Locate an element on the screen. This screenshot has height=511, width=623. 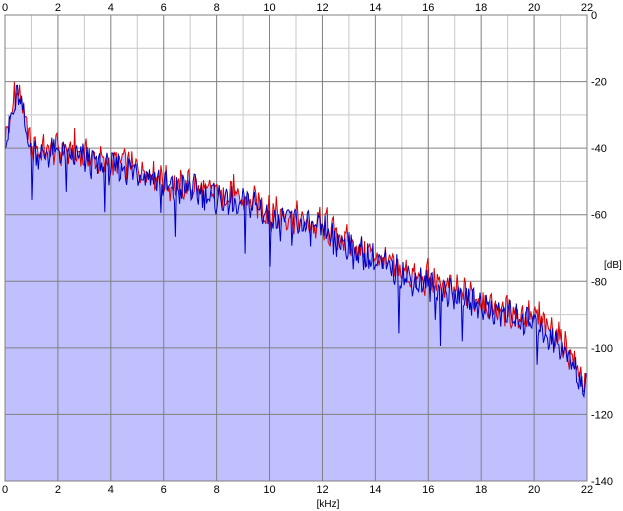
y-tick-label: -60 is located at coordinates (599, 216).